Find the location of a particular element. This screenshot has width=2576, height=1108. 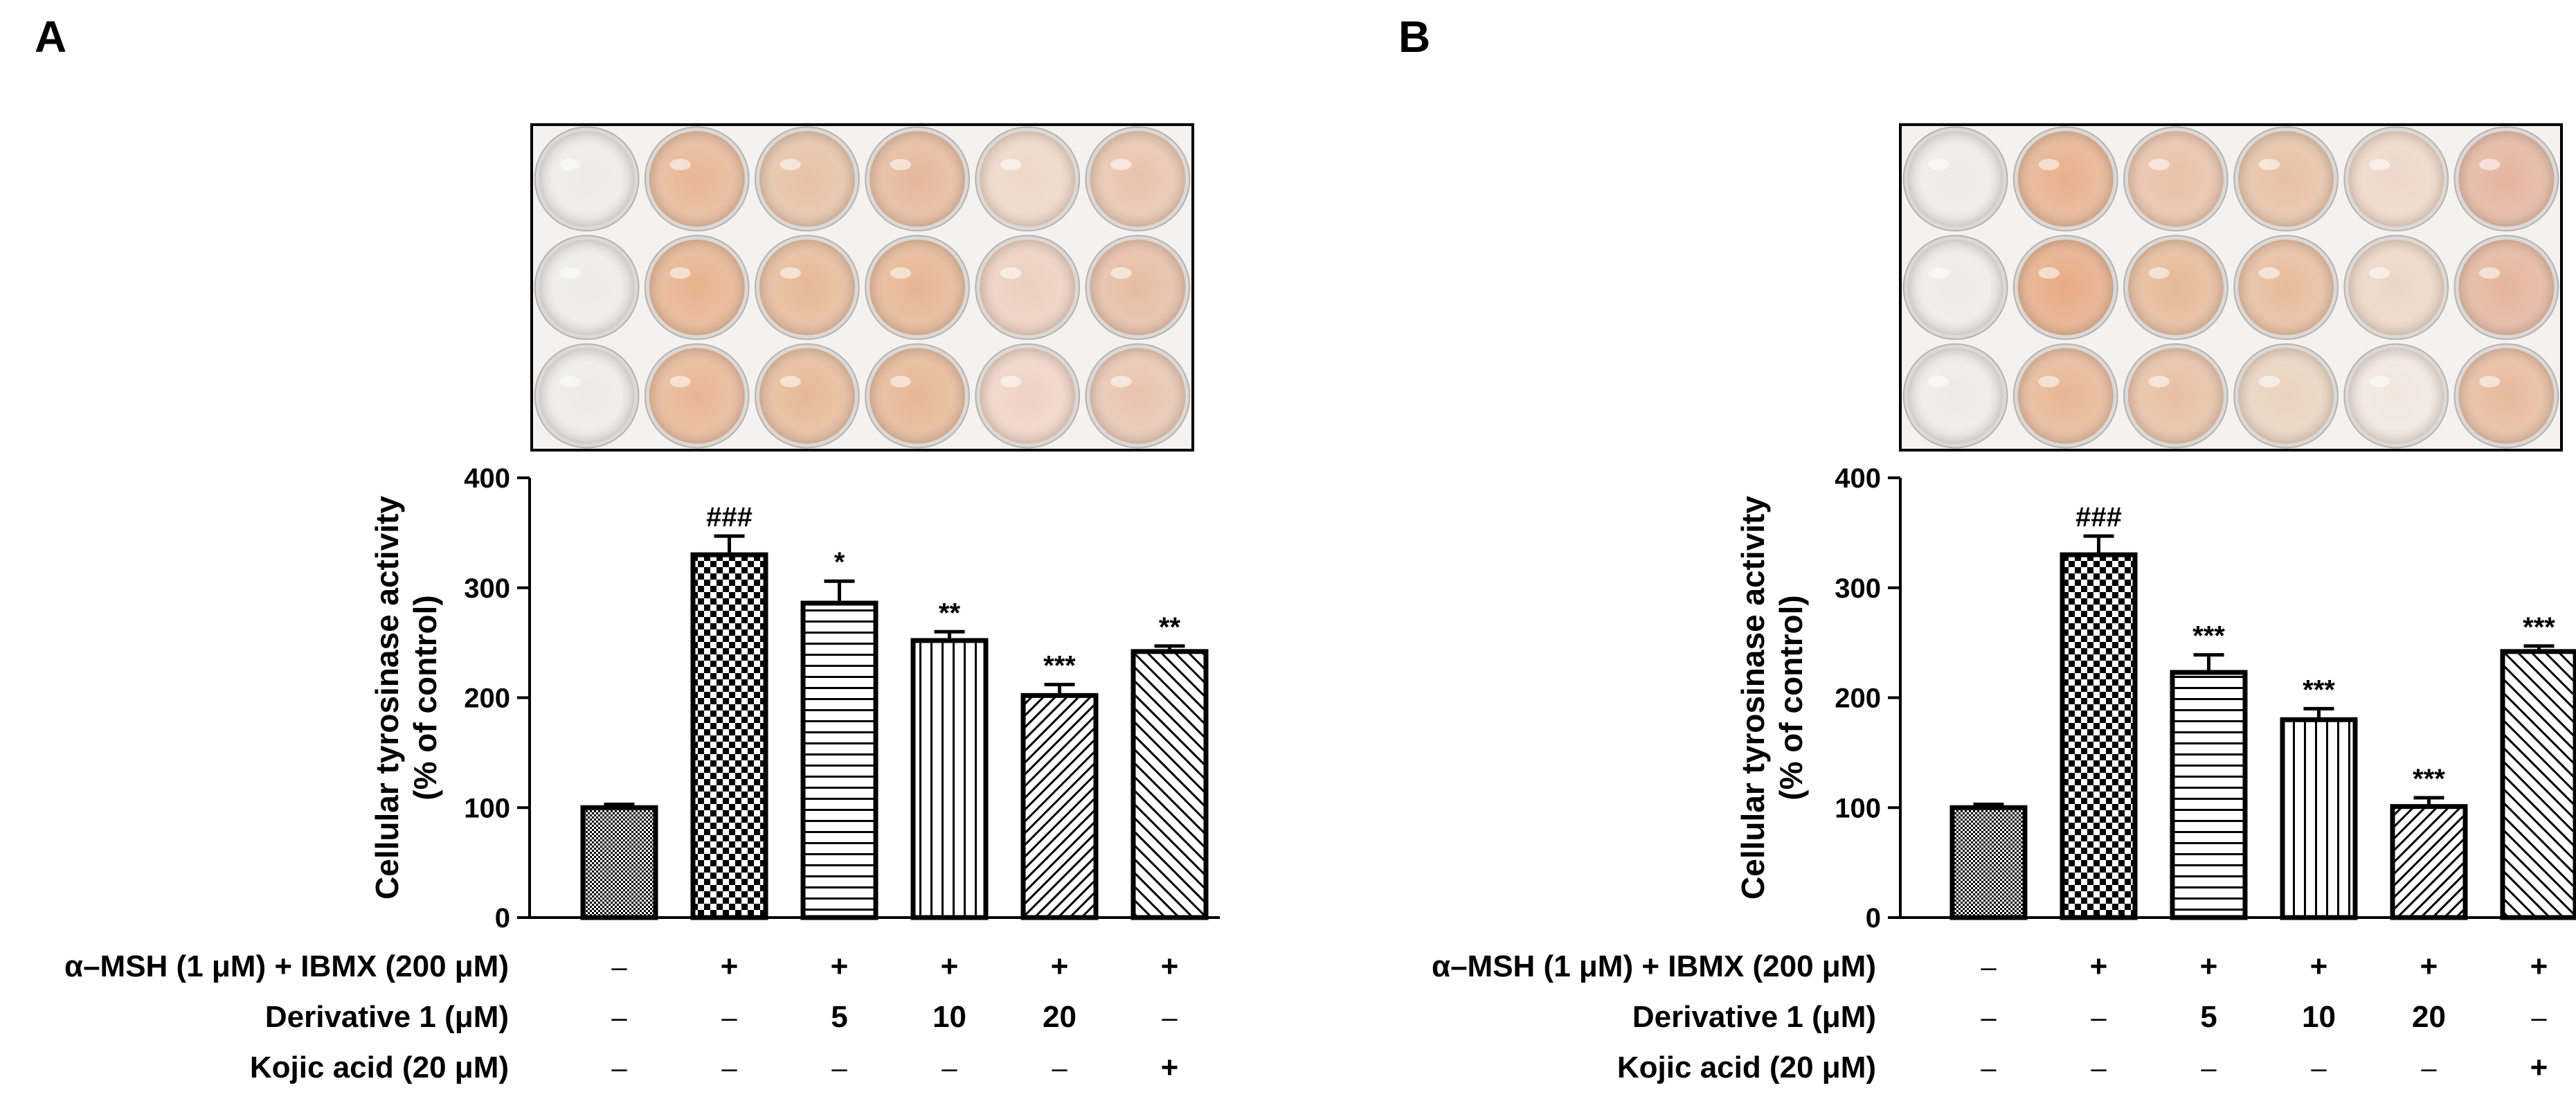

condition-label: α–MSH (1 μM) + IBMX (200 μM) is located at coordinates (287, 966).